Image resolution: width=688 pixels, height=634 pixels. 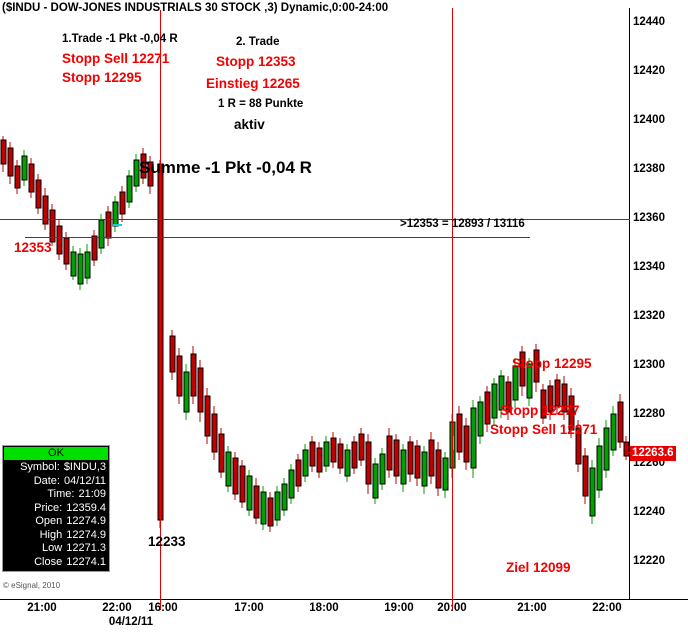 What do you see at coordinates (116, 58) in the screenshot?
I see `annotation-trade1-stopp-sell: Stopp Sell 12271` at bounding box center [116, 58].